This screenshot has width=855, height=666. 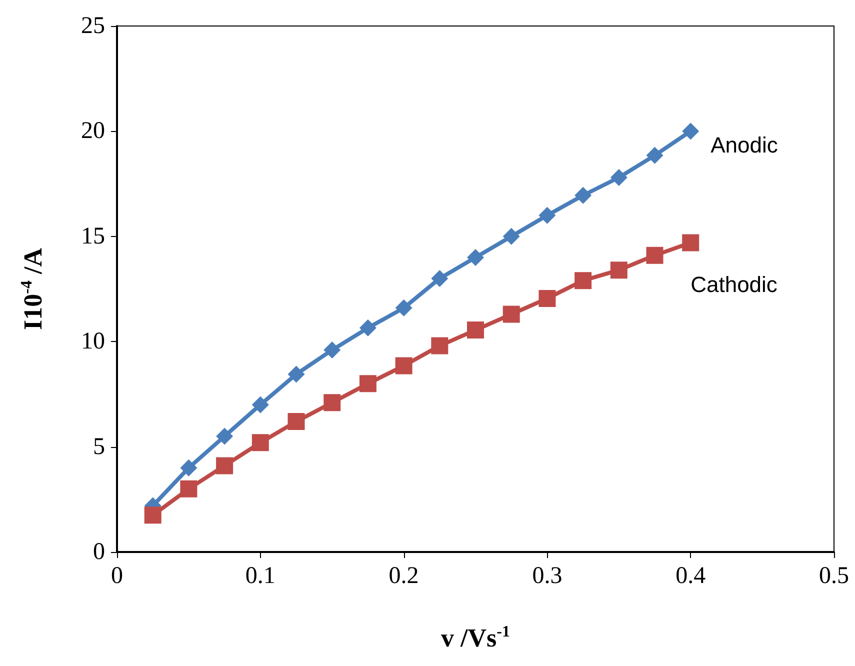 What do you see at coordinates (691, 576) in the screenshot?
I see `x-tick-label: 0.4` at bounding box center [691, 576].